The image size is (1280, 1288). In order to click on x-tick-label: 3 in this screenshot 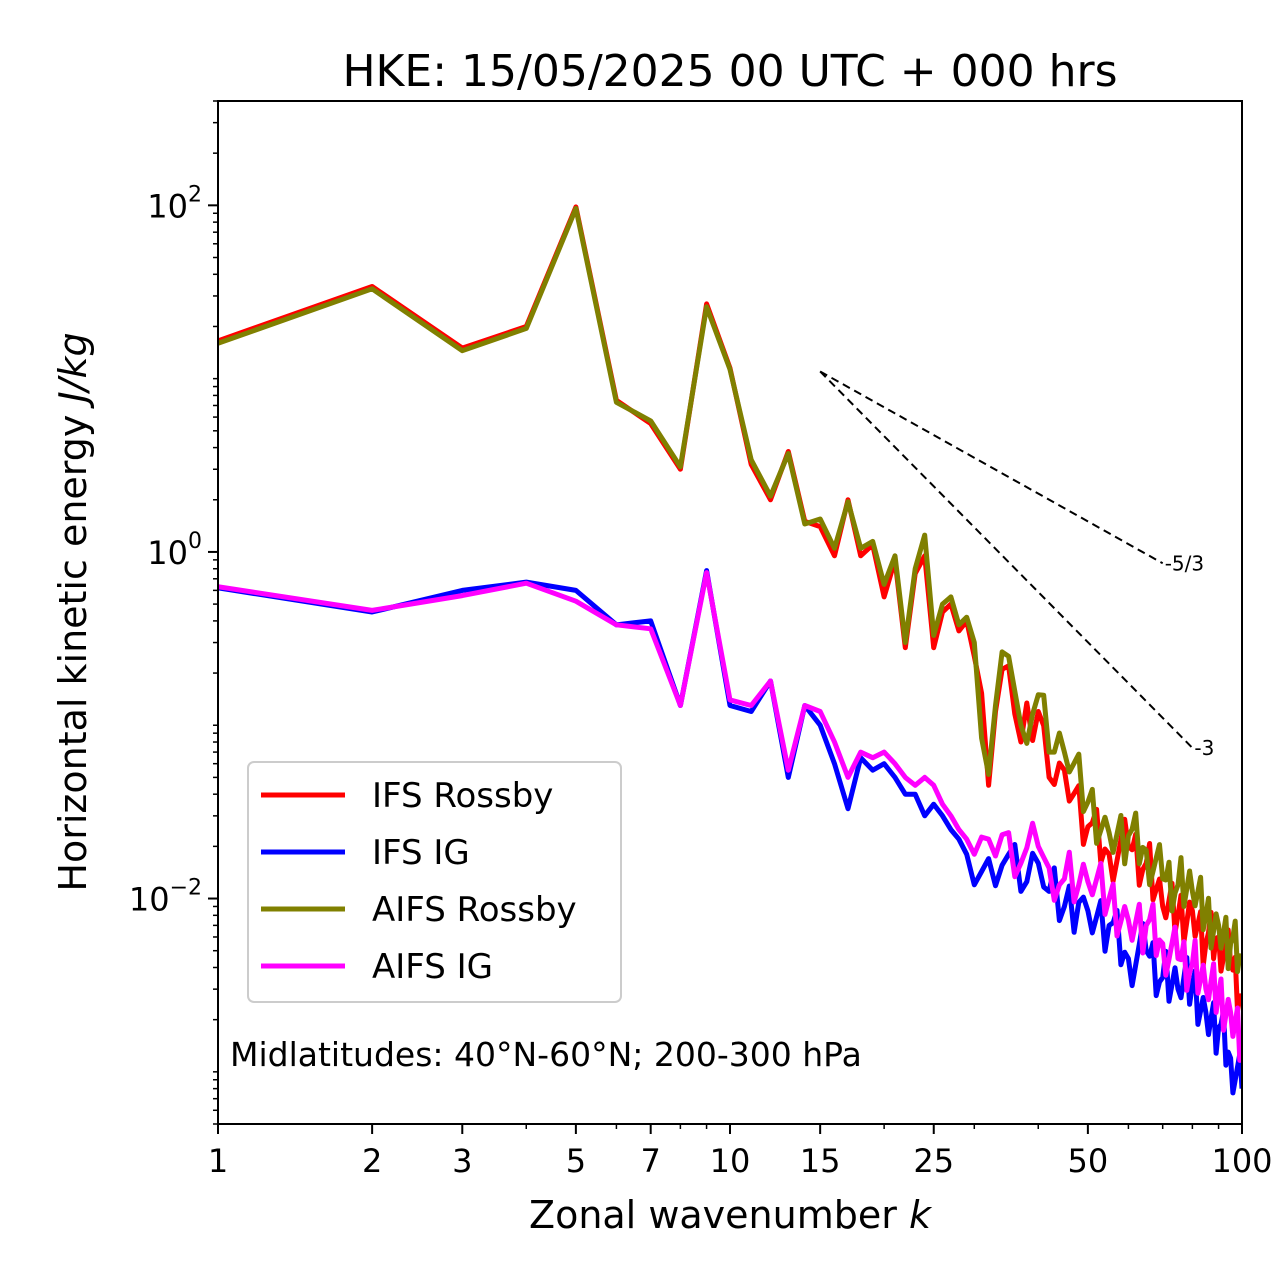, I will do `click(462, 1161)`.